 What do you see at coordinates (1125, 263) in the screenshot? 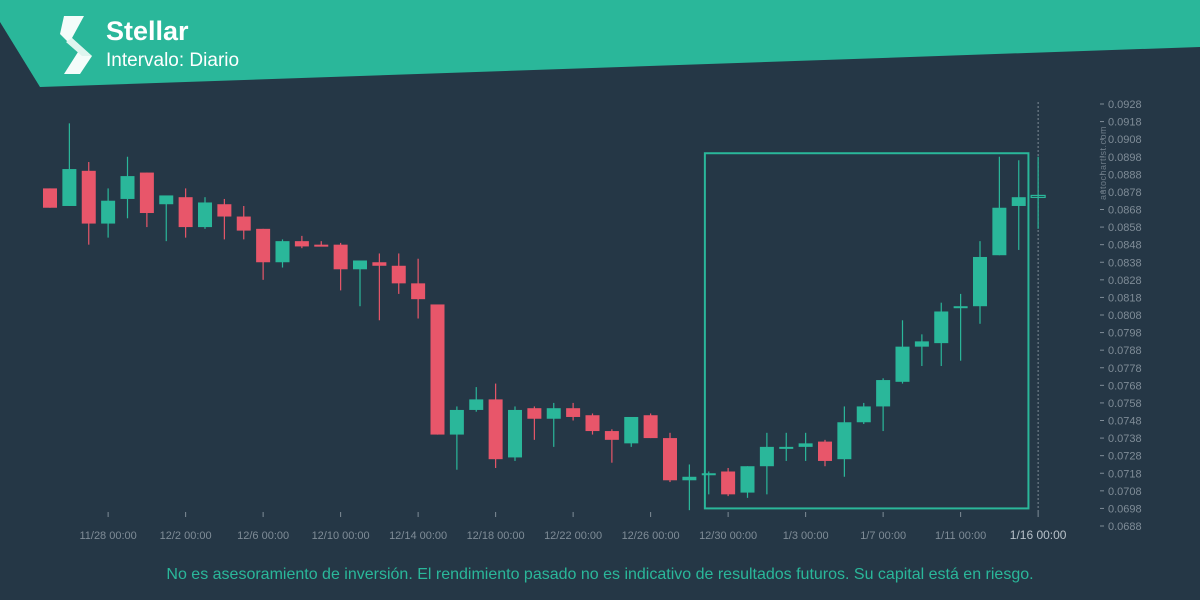
I see `y-tick-label: 0.0838` at bounding box center [1125, 263].